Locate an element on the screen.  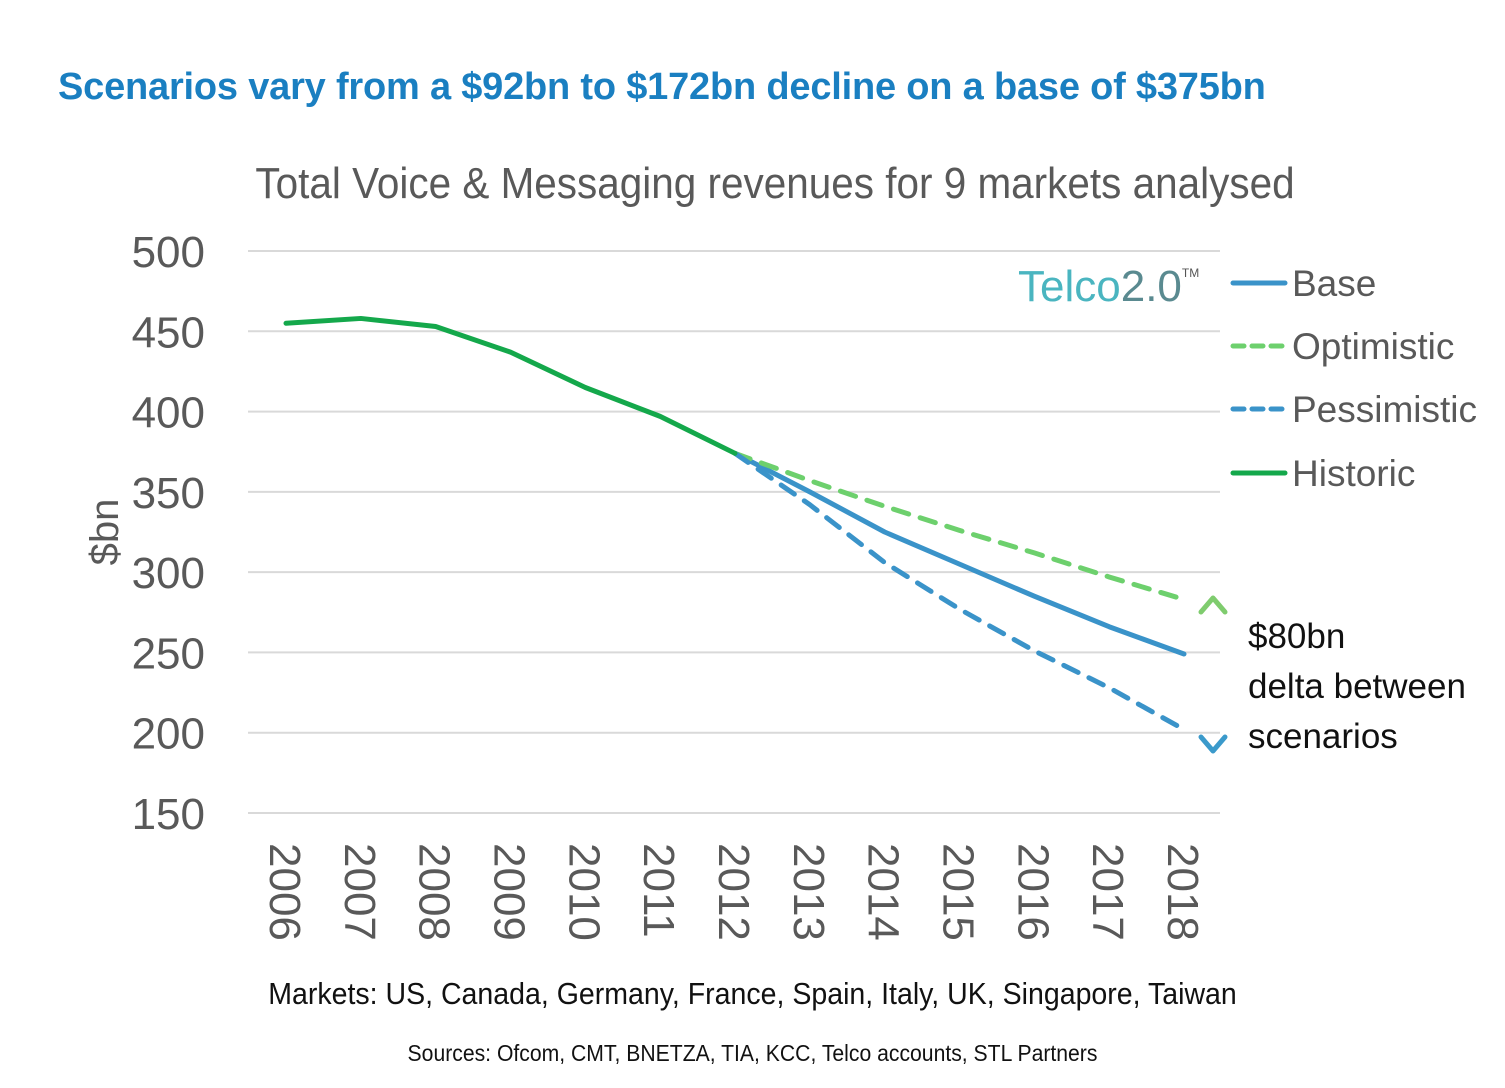
x-tick-label: 2012 is located at coordinates (733, 892).